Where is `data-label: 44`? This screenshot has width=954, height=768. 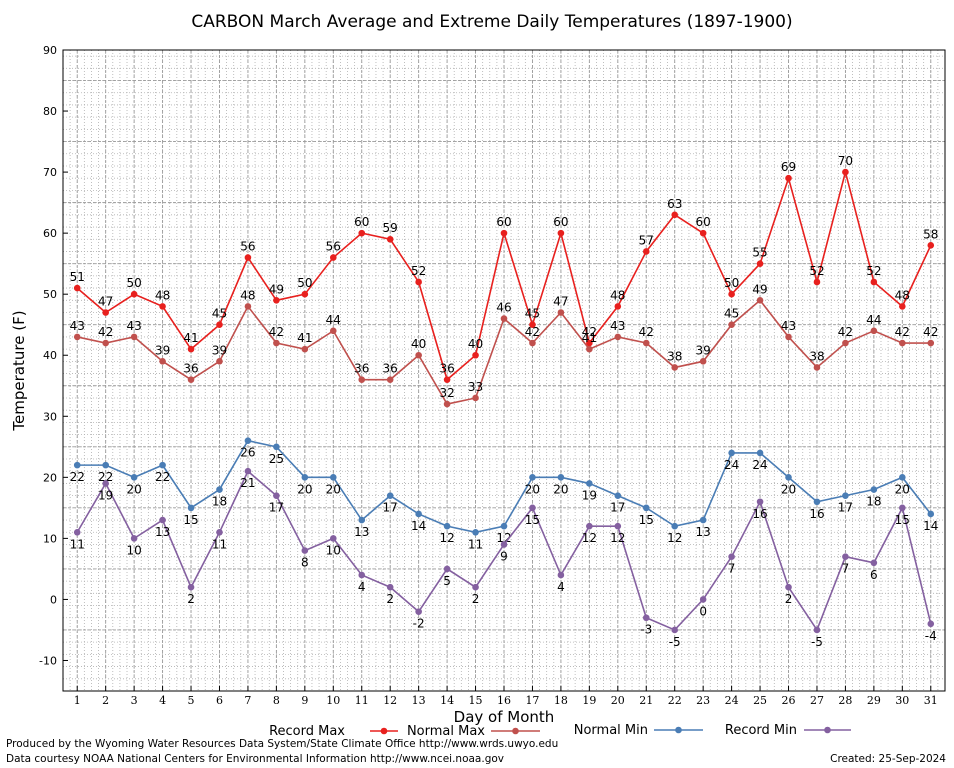
data-label: 44 is located at coordinates (333, 320).